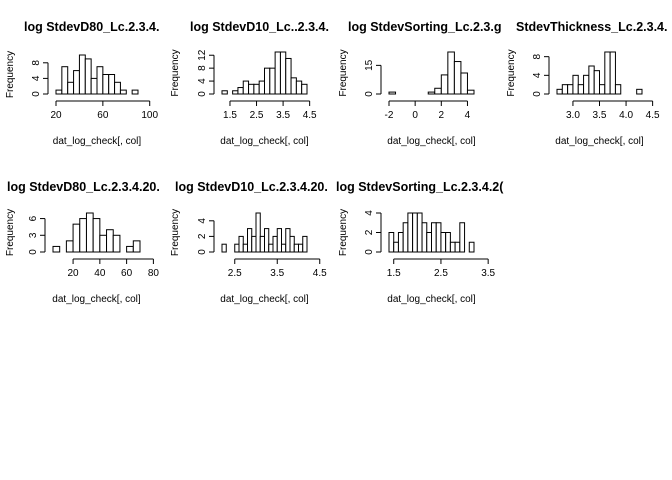 The width and height of the screenshot is (672, 480). I want to click on y-tick-label: 2, so click(369, 232).